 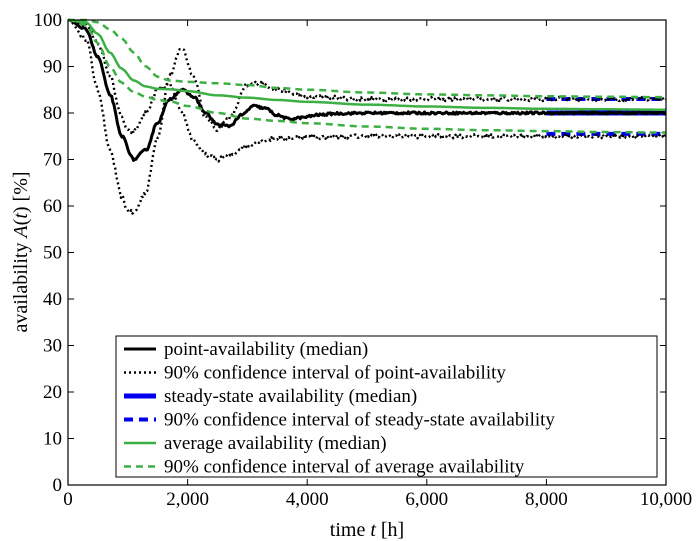 What do you see at coordinates (307, 499) in the screenshot?
I see `x-tick-label: 4,000` at bounding box center [307, 499].